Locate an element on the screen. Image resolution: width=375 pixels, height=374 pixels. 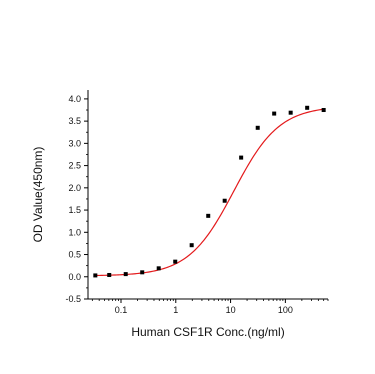
y-tick-label: -0.5 is located at coordinates (73, 299).